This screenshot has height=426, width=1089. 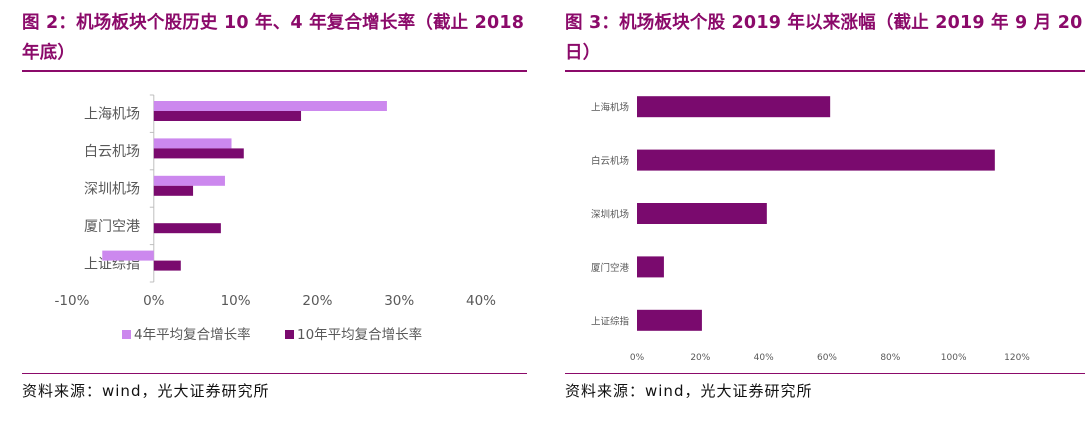 What do you see at coordinates (1017, 358) in the screenshot?
I see `x-tick-label: 120%` at bounding box center [1017, 358].